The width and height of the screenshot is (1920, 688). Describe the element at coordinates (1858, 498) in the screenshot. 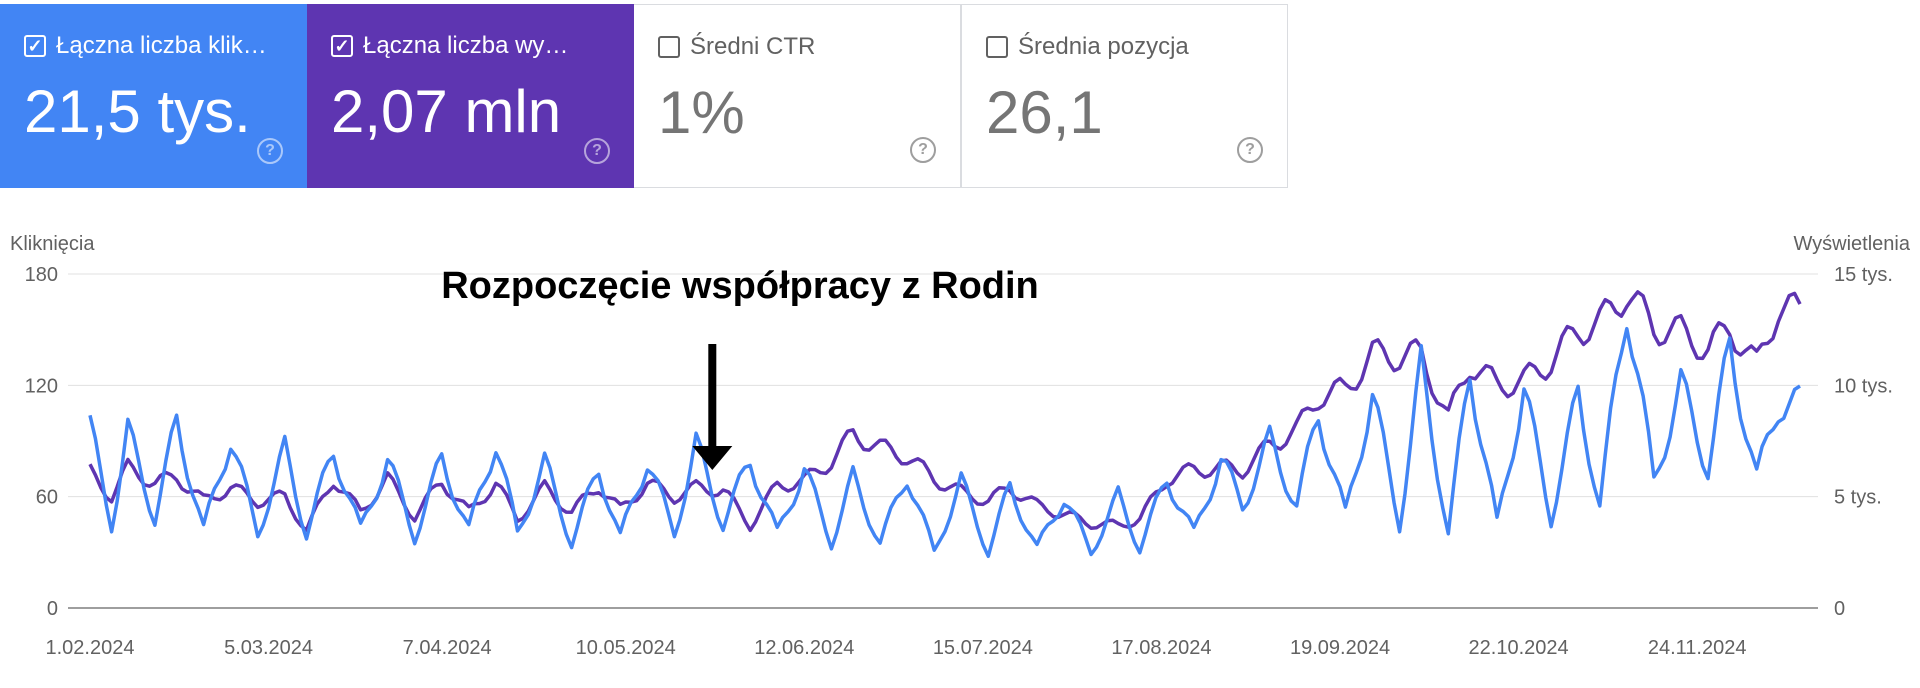

I see `y-tick-label-right: 5 tys.` at that location.